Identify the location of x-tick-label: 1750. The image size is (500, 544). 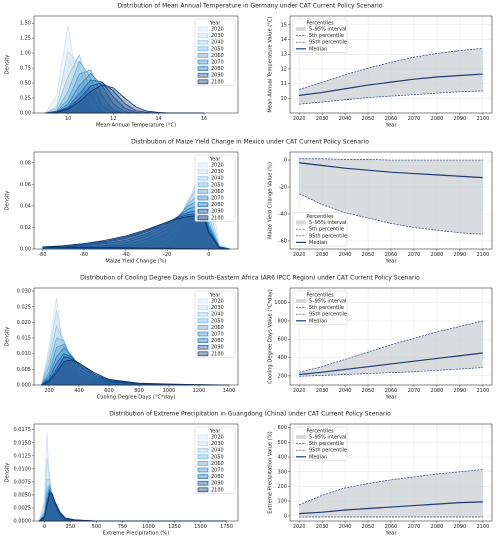
(226, 527).